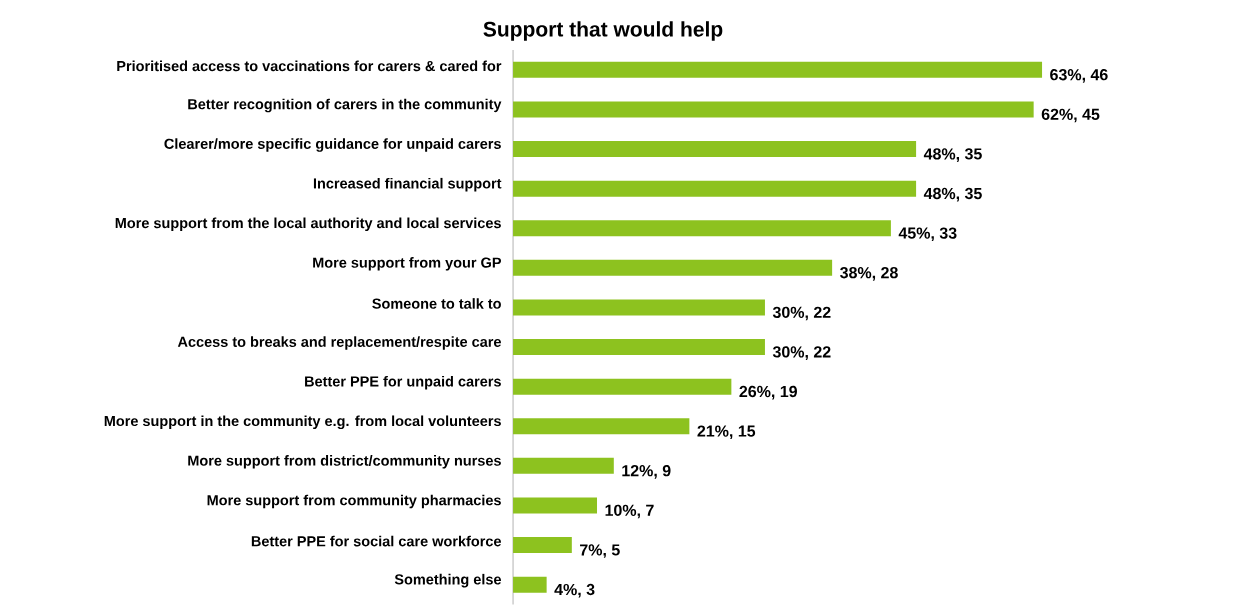  What do you see at coordinates (332, 145) in the screenshot?
I see `y-tick-label: Clearer/more specific guidance for unpaid carers` at bounding box center [332, 145].